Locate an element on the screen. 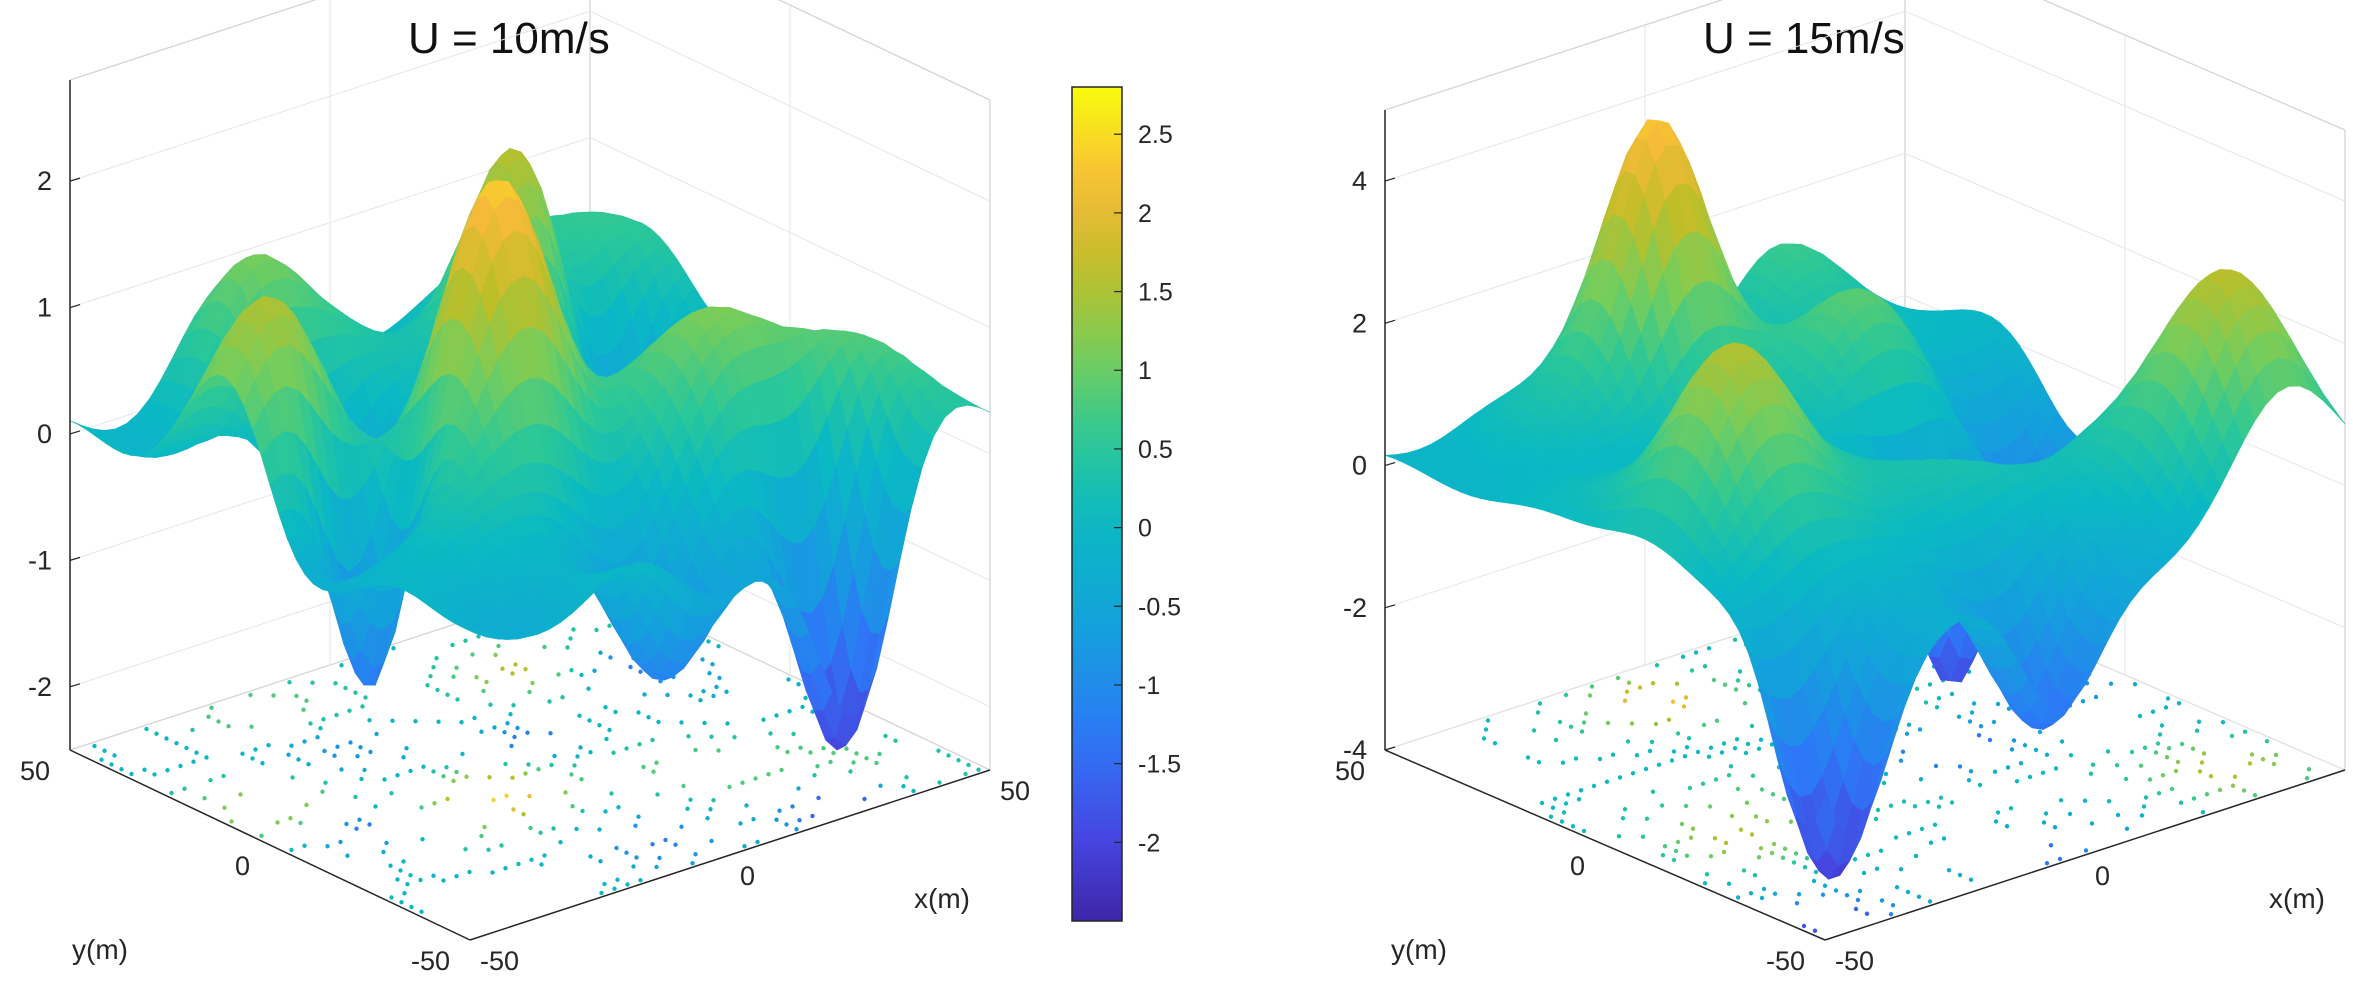 This screenshot has width=2353, height=1003. z-tick is located at coordinates (75, 685).